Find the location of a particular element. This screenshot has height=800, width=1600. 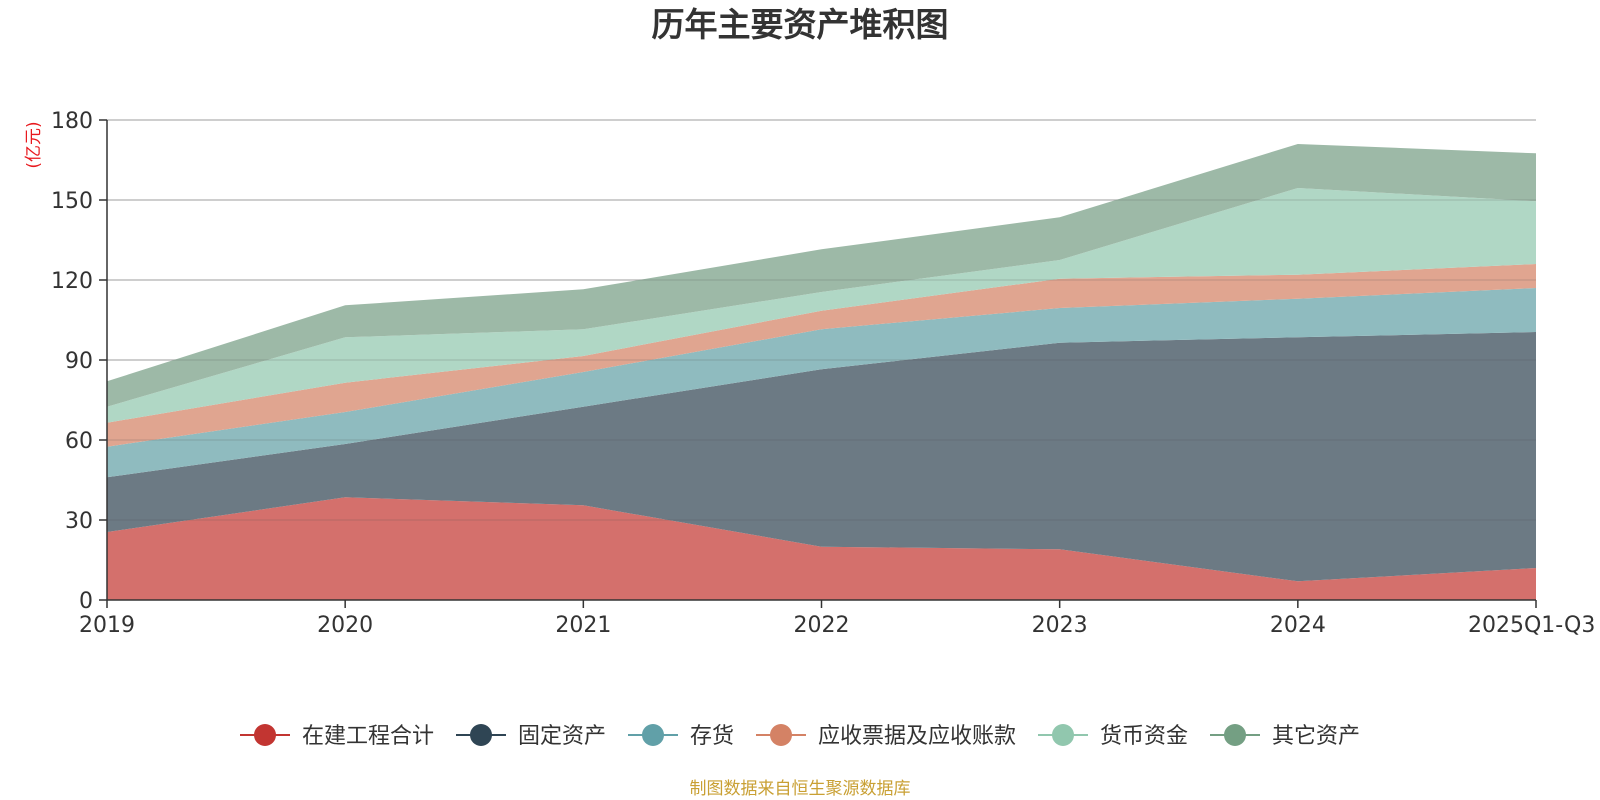

legend-item-3: 应收票据及应收账款 is located at coordinates (886, 736).